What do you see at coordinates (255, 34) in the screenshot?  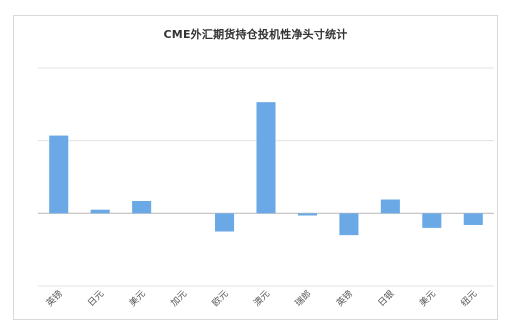 I see `chart-title: CME外汇期货持仓投机性净头寸统计` at bounding box center [255, 34].